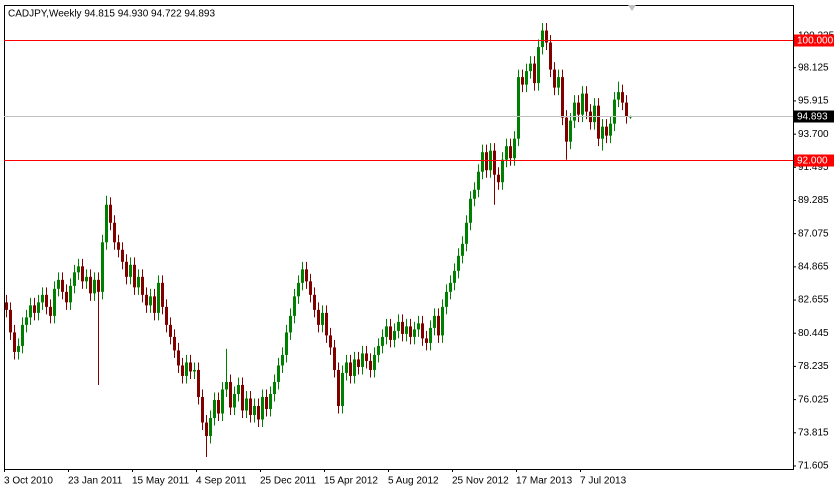 The height and width of the screenshot is (490, 836). Describe the element at coordinates (815, 41) in the screenshot. I see `price-label: 100.000` at that location.